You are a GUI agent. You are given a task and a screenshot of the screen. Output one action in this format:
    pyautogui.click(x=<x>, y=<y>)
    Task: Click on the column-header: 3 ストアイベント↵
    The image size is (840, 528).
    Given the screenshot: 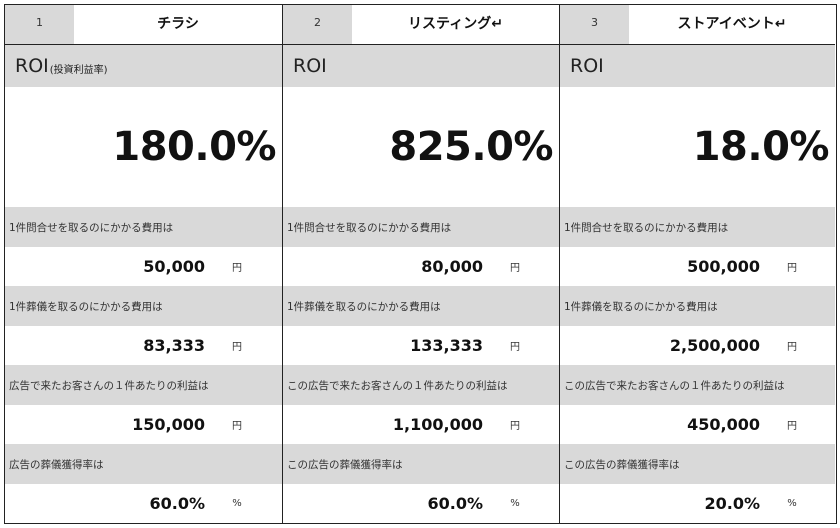 What is the action you would take?
    pyautogui.click(x=697, y=25)
    